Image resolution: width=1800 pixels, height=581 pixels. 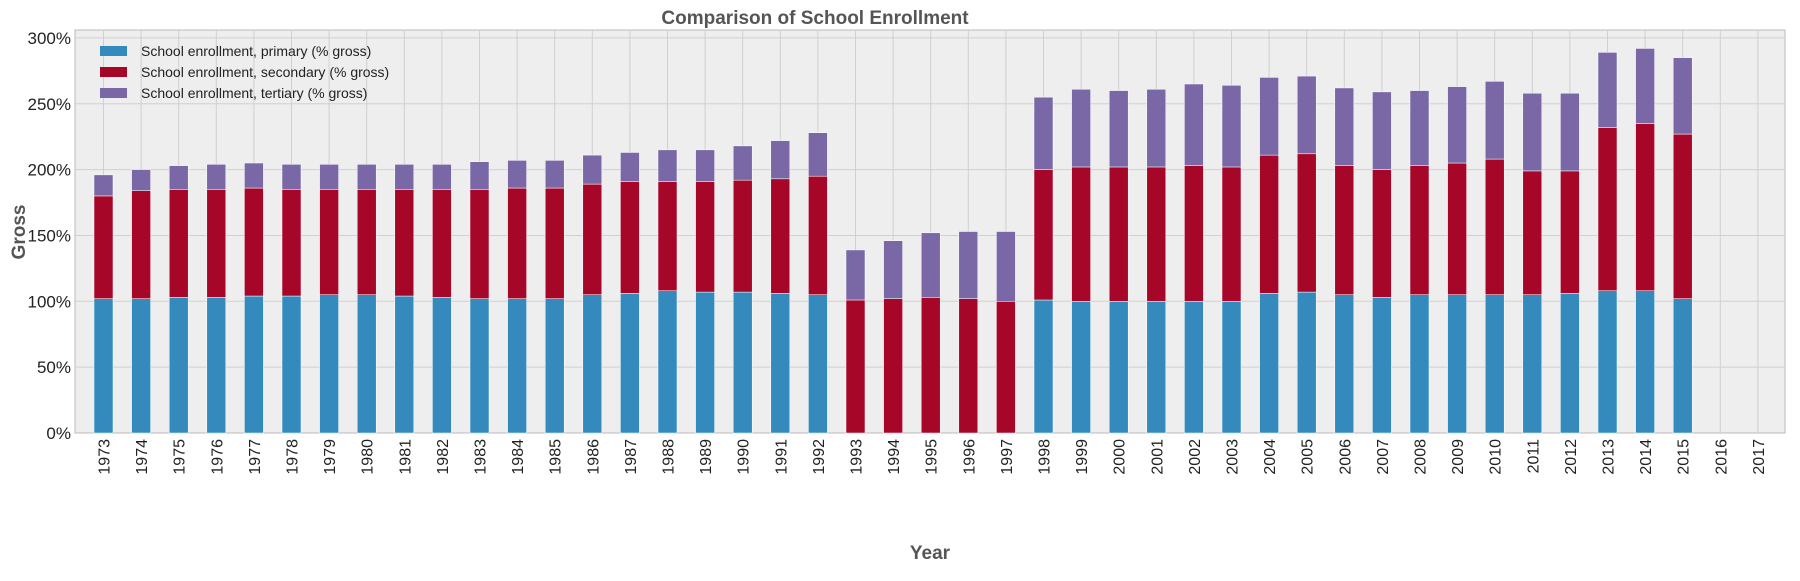 What do you see at coordinates (669, 457) in the screenshot?
I see `x-tick-label: 1988` at bounding box center [669, 457].